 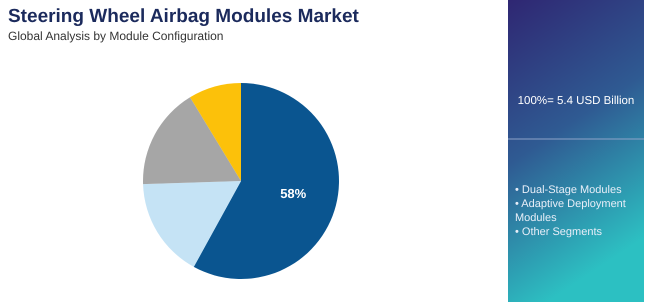 I want to click on text: • Other Segments, so click(x=558, y=232).